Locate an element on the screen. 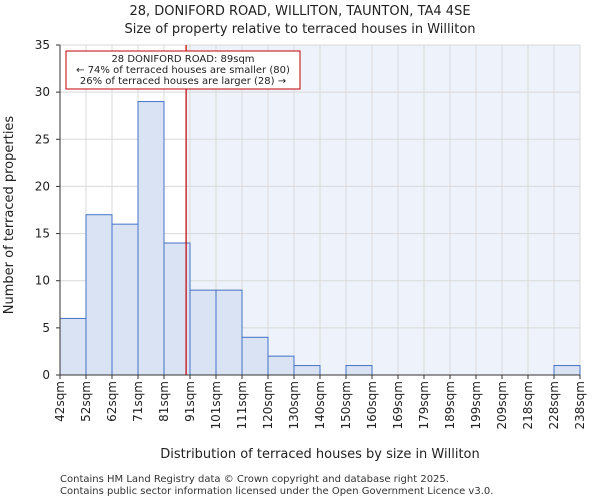  x-tick-label: 150sqm is located at coordinates (346, 405).